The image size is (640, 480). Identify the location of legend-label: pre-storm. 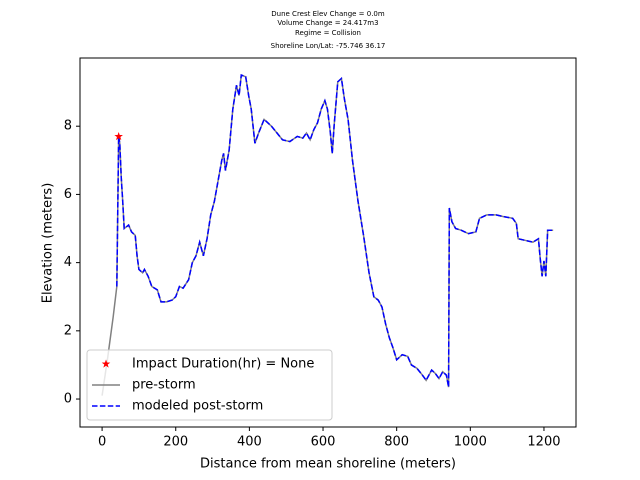
(164, 385).